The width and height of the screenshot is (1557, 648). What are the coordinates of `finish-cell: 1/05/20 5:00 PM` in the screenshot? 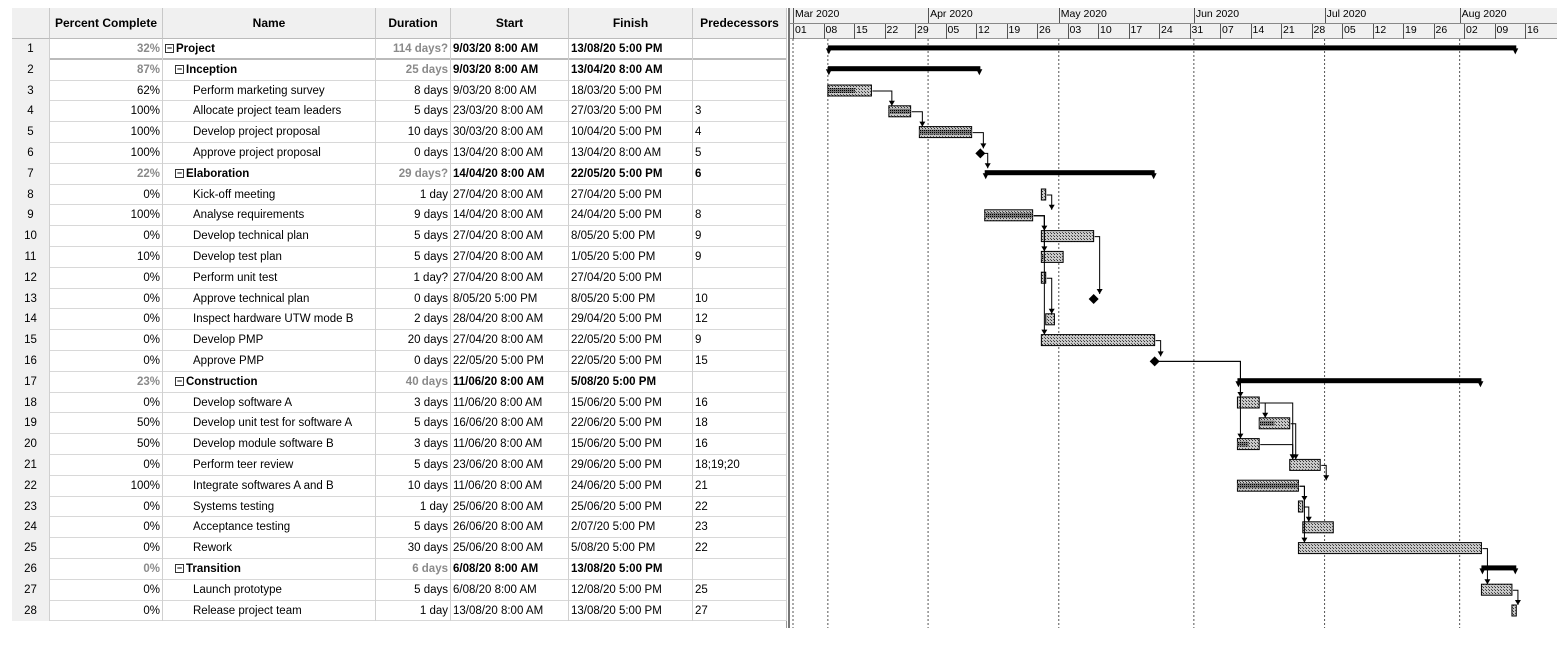 It's located at (631, 257).